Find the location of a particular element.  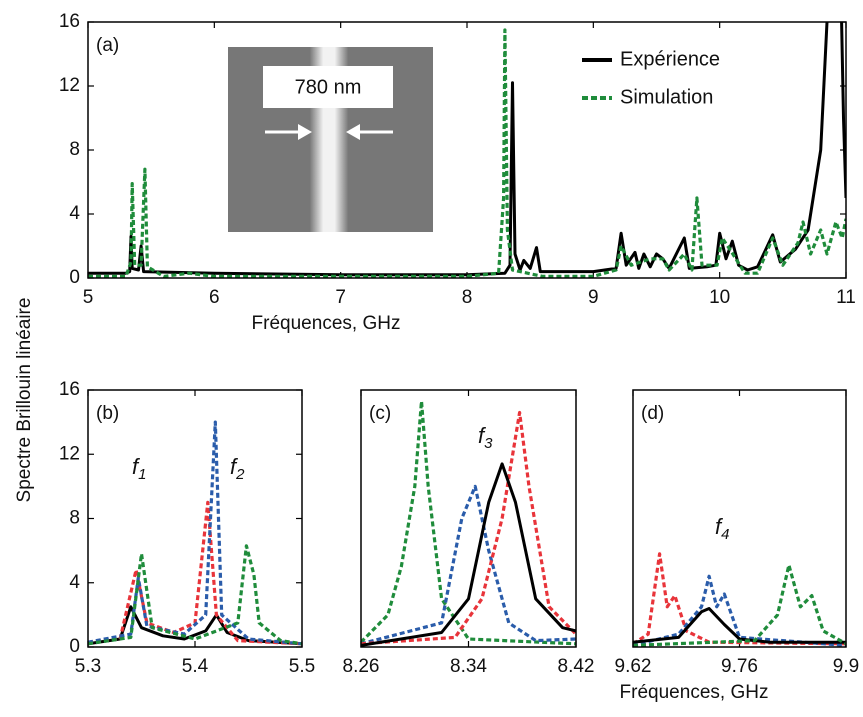

x-tick-label: 8.26 is located at coordinates (361, 666).